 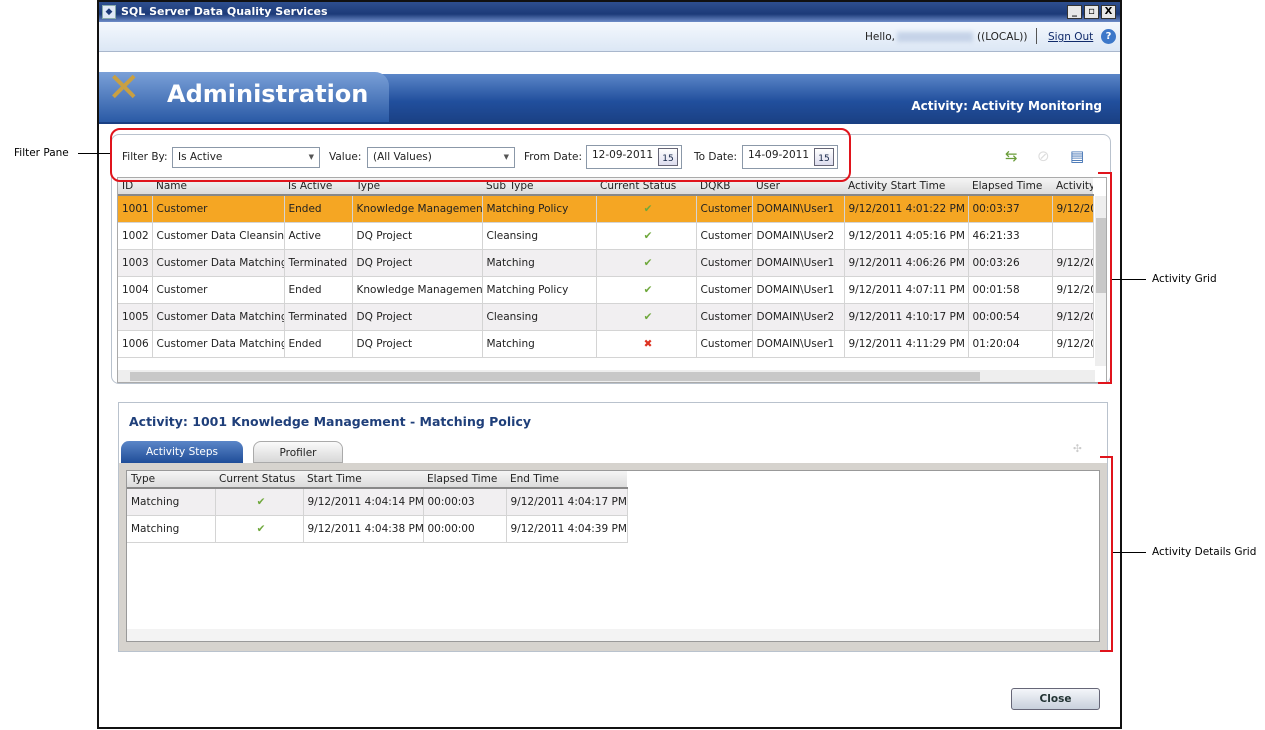 What do you see at coordinates (553, 157) in the screenshot?
I see `from-date-label: From Date:` at bounding box center [553, 157].